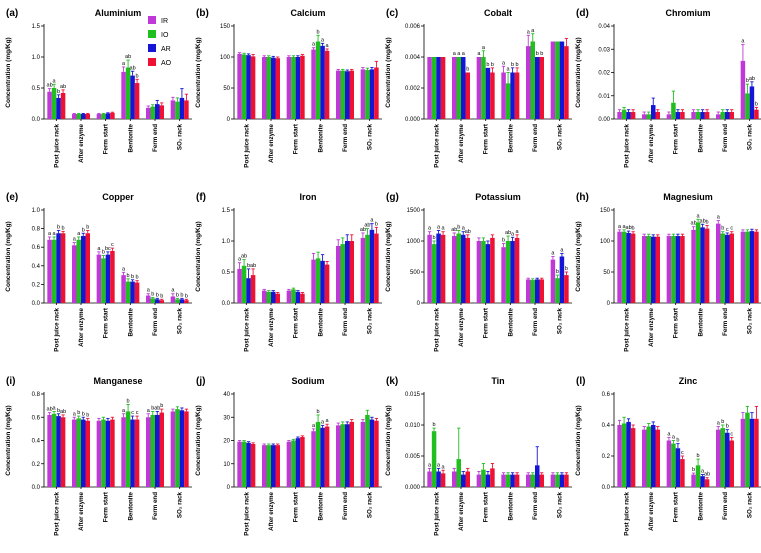 The width and height of the screenshot is (761, 553). What do you see at coordinates (8, 256) in the screenshot?
I see `y-axis-label: Concentration (mg/Kg)` at bounding box center [8, 256].